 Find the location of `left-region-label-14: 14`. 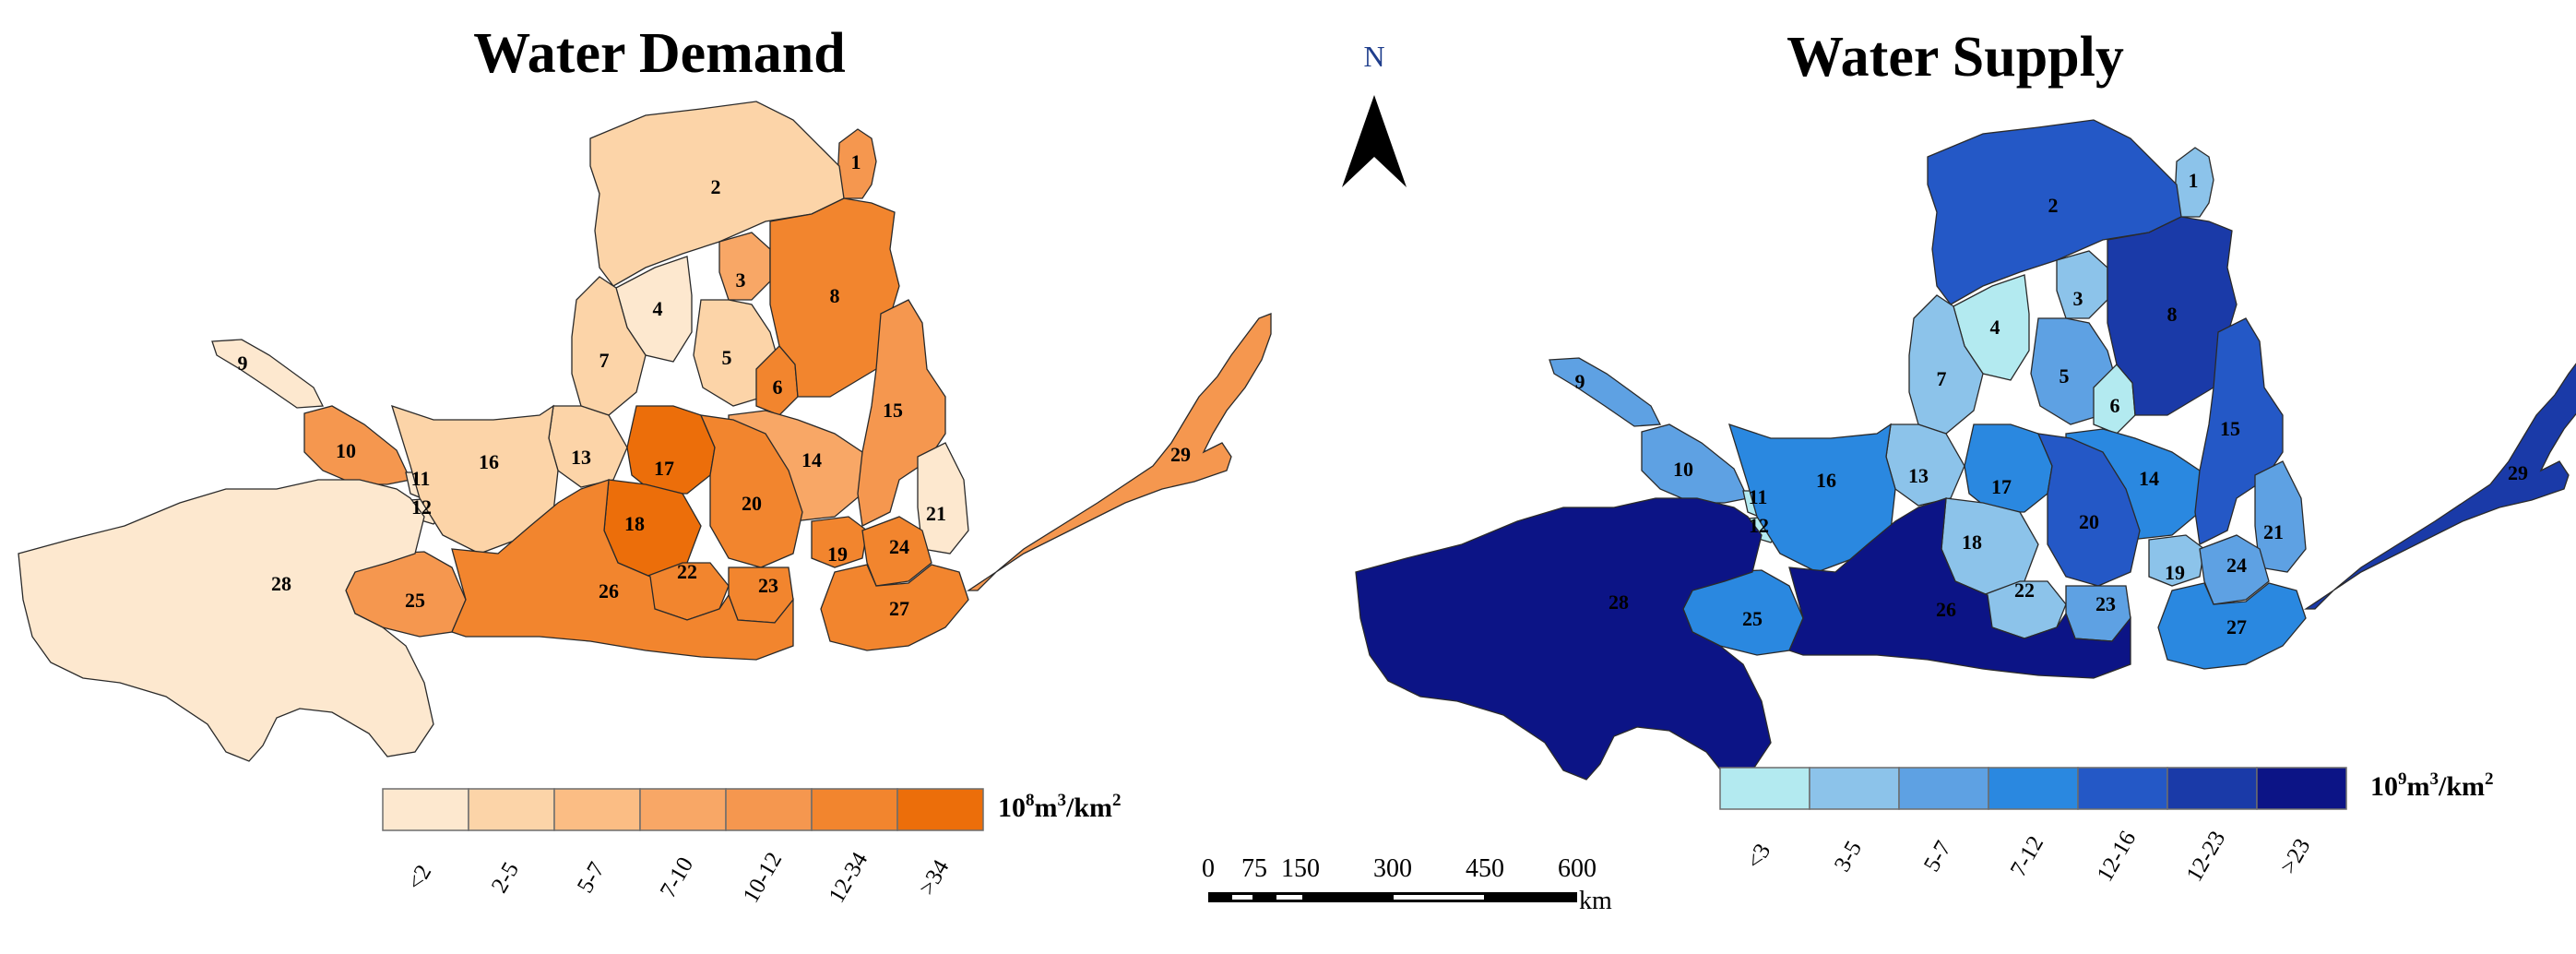

left-region-label-14: 14 is located at coordinates (811, 459).